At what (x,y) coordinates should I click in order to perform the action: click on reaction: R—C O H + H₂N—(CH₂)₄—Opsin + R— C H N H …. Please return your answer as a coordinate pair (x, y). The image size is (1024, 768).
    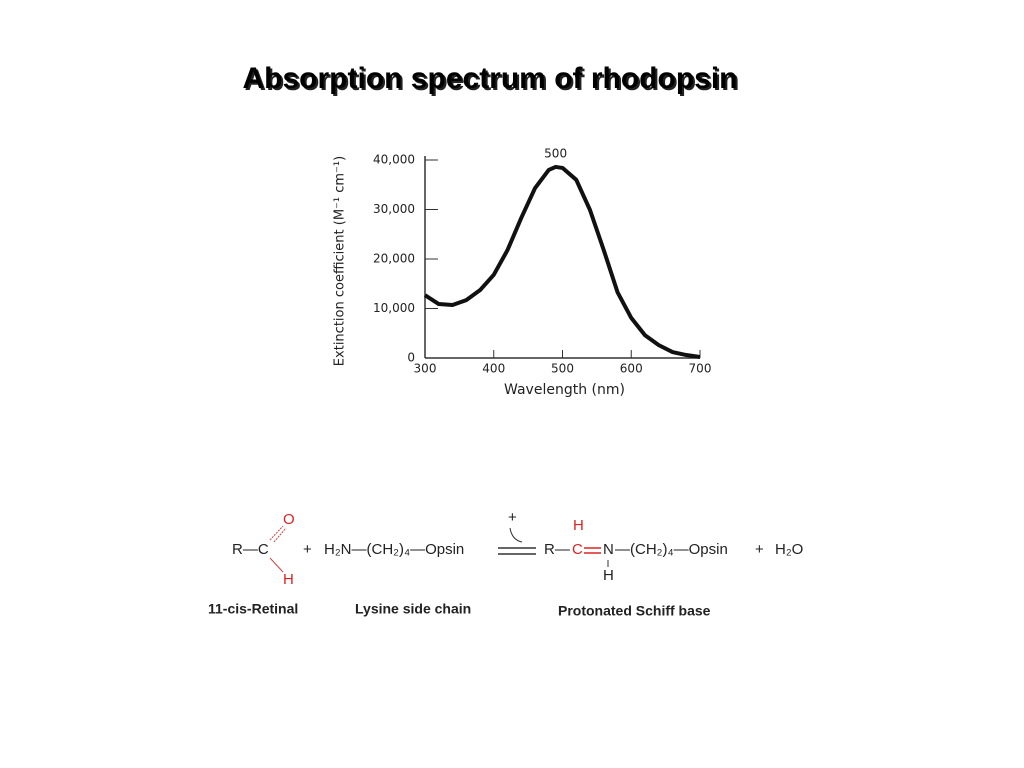
    Looking at the image, I should click on (505, 564).